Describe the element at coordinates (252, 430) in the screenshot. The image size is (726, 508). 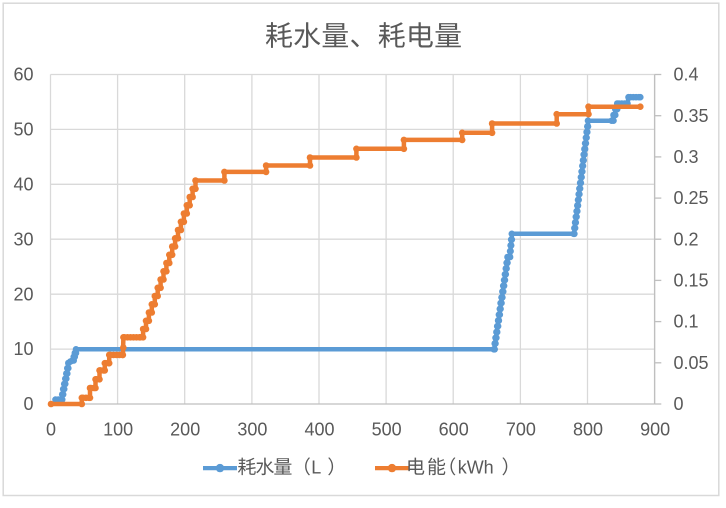
I see `svg-text: 300` at that location.